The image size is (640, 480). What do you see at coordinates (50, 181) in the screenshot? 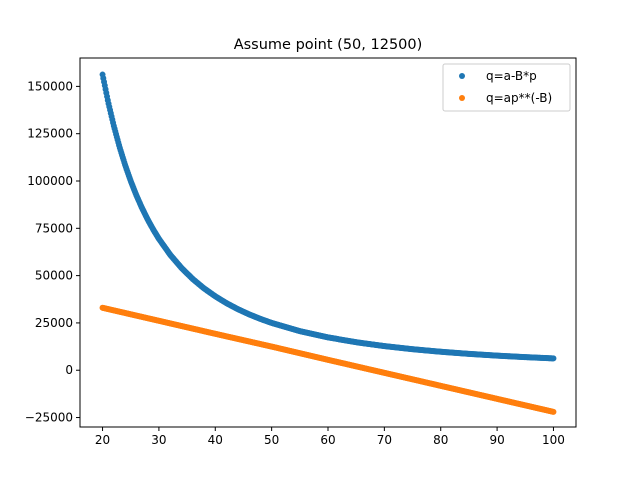
I see `y-tick-label: 100000` at bounding box center [50, 181].